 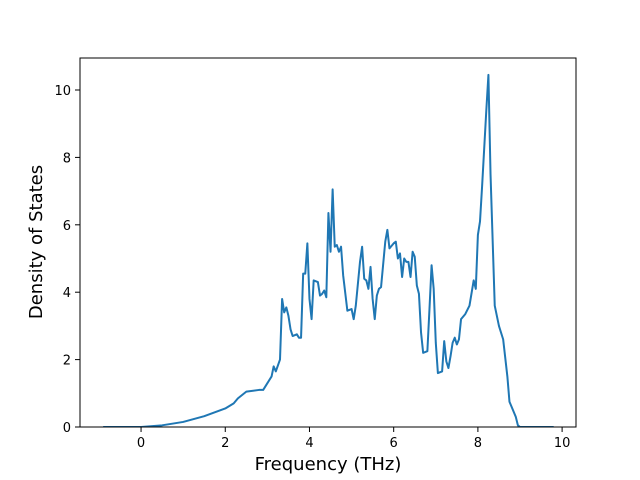 What do you see at coordinates (67, 361) in the screenshot?
I see `y-tick-label: 2` at bounding box center [67, 361].